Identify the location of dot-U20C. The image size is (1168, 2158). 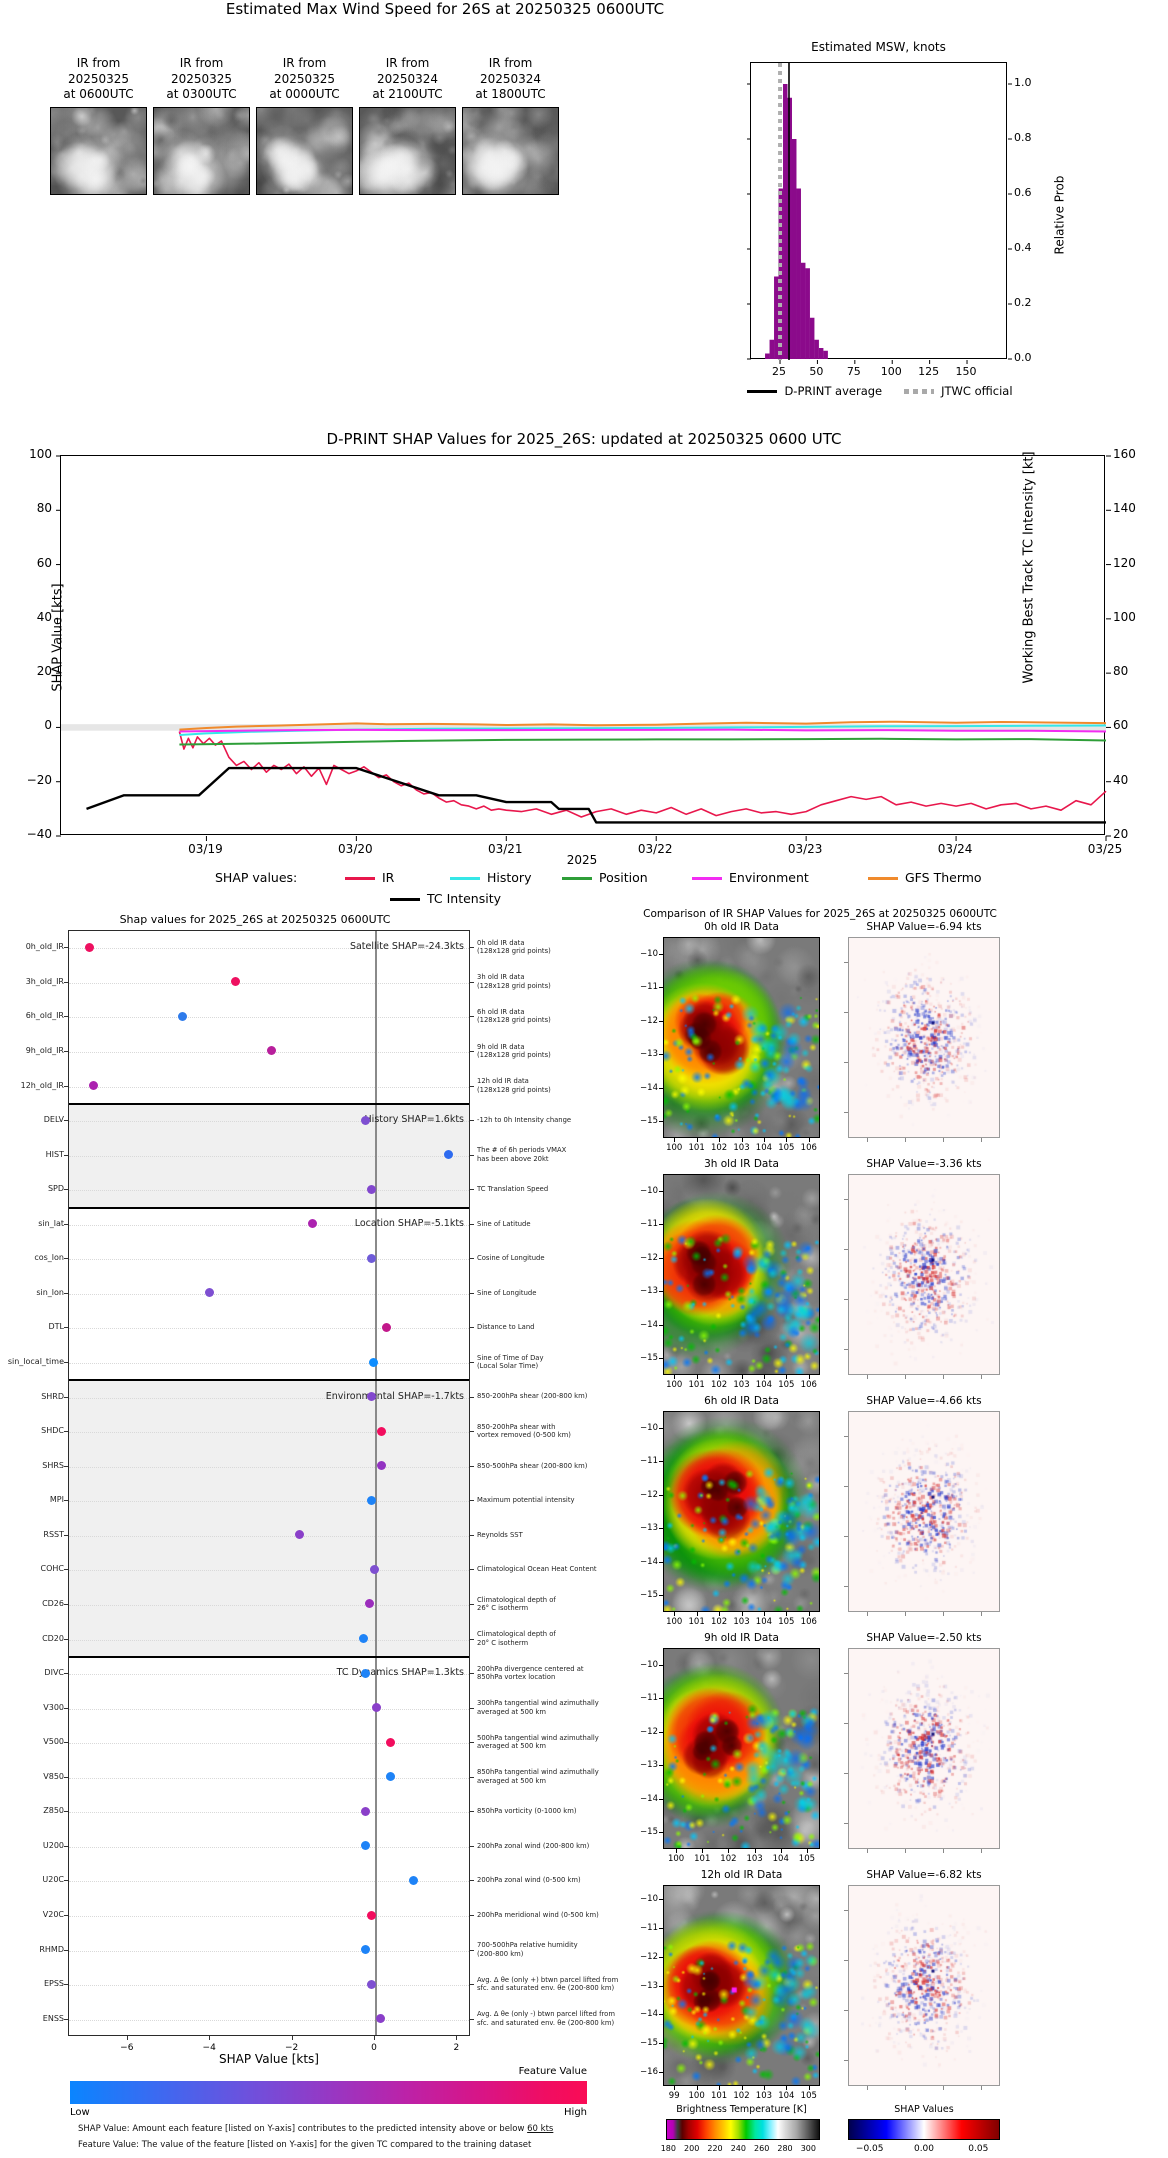
(413, 1880).